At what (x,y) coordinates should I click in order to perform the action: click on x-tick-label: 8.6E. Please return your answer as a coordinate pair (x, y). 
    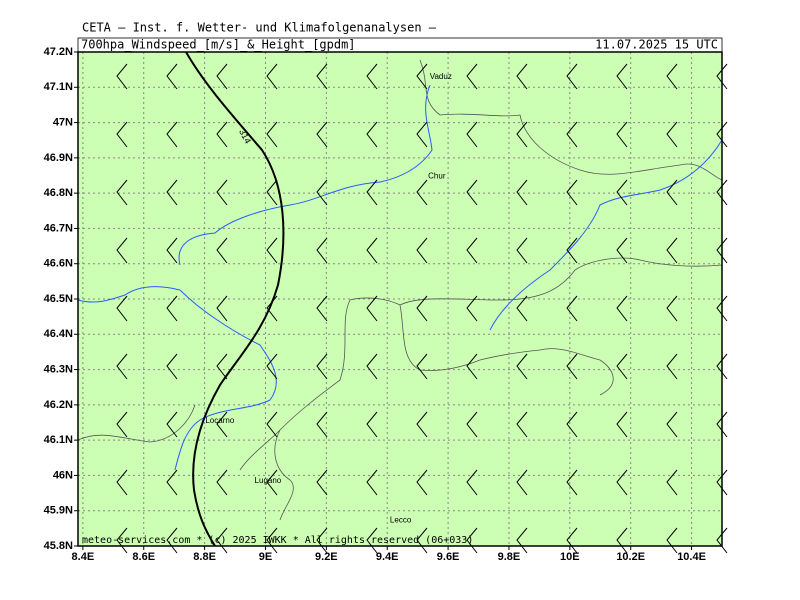
    Looking at the image, I should click on (143, 557).